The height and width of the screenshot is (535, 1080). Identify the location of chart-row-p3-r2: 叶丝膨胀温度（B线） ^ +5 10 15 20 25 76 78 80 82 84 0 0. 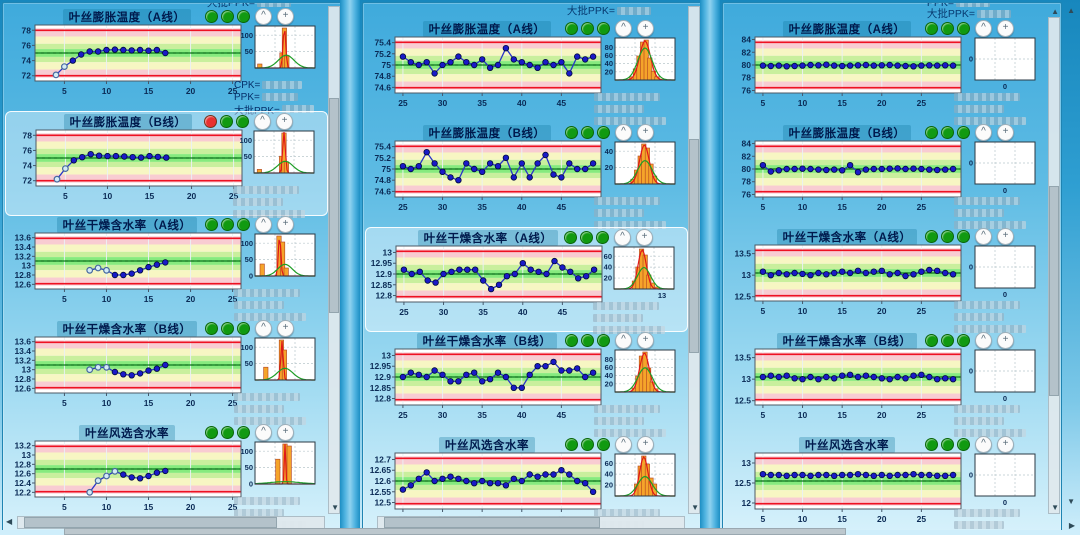
(886, 176).